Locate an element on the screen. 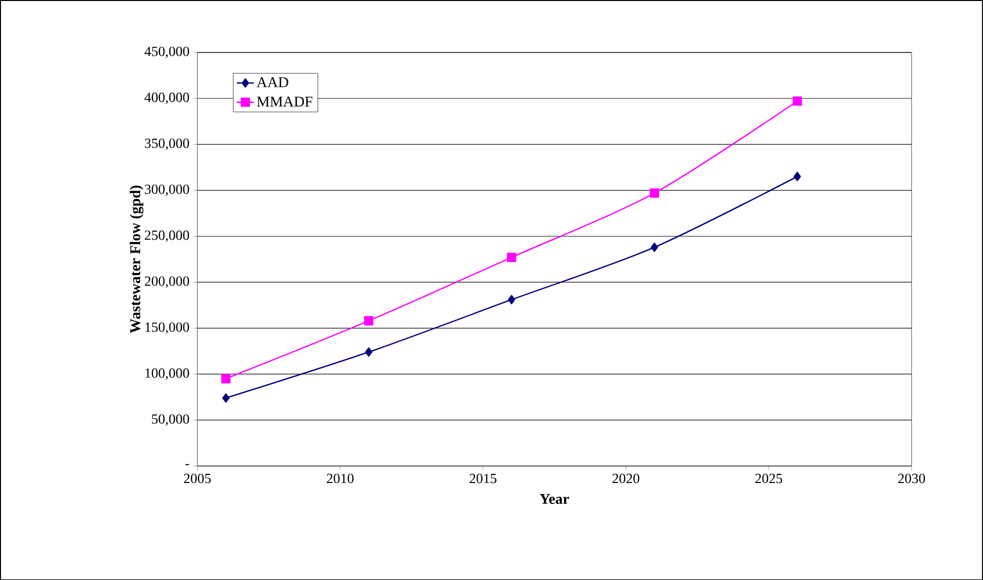 The image size is (983, 580). legend-label: AAD is located at coordinates (272, 82).